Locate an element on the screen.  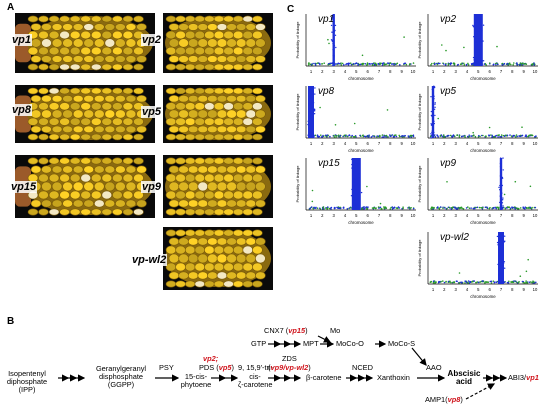
mutant-label-vp5: vp5 is located at coordinates (151, 112).